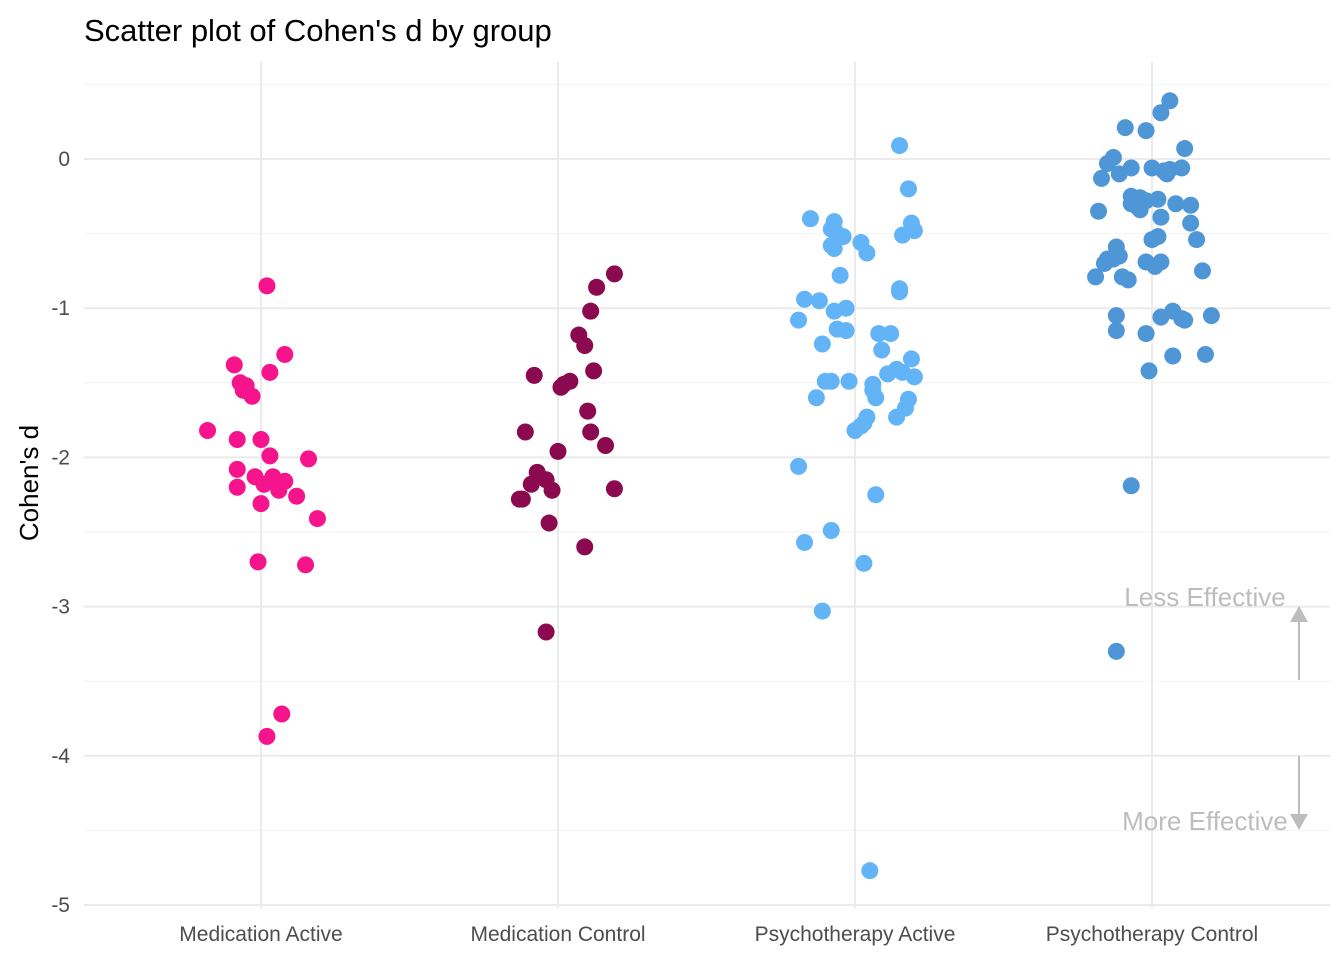  Describe the element at coordinates (260, 934) in the screenshot. I see `x-tick-label: Medication Active` at that location.